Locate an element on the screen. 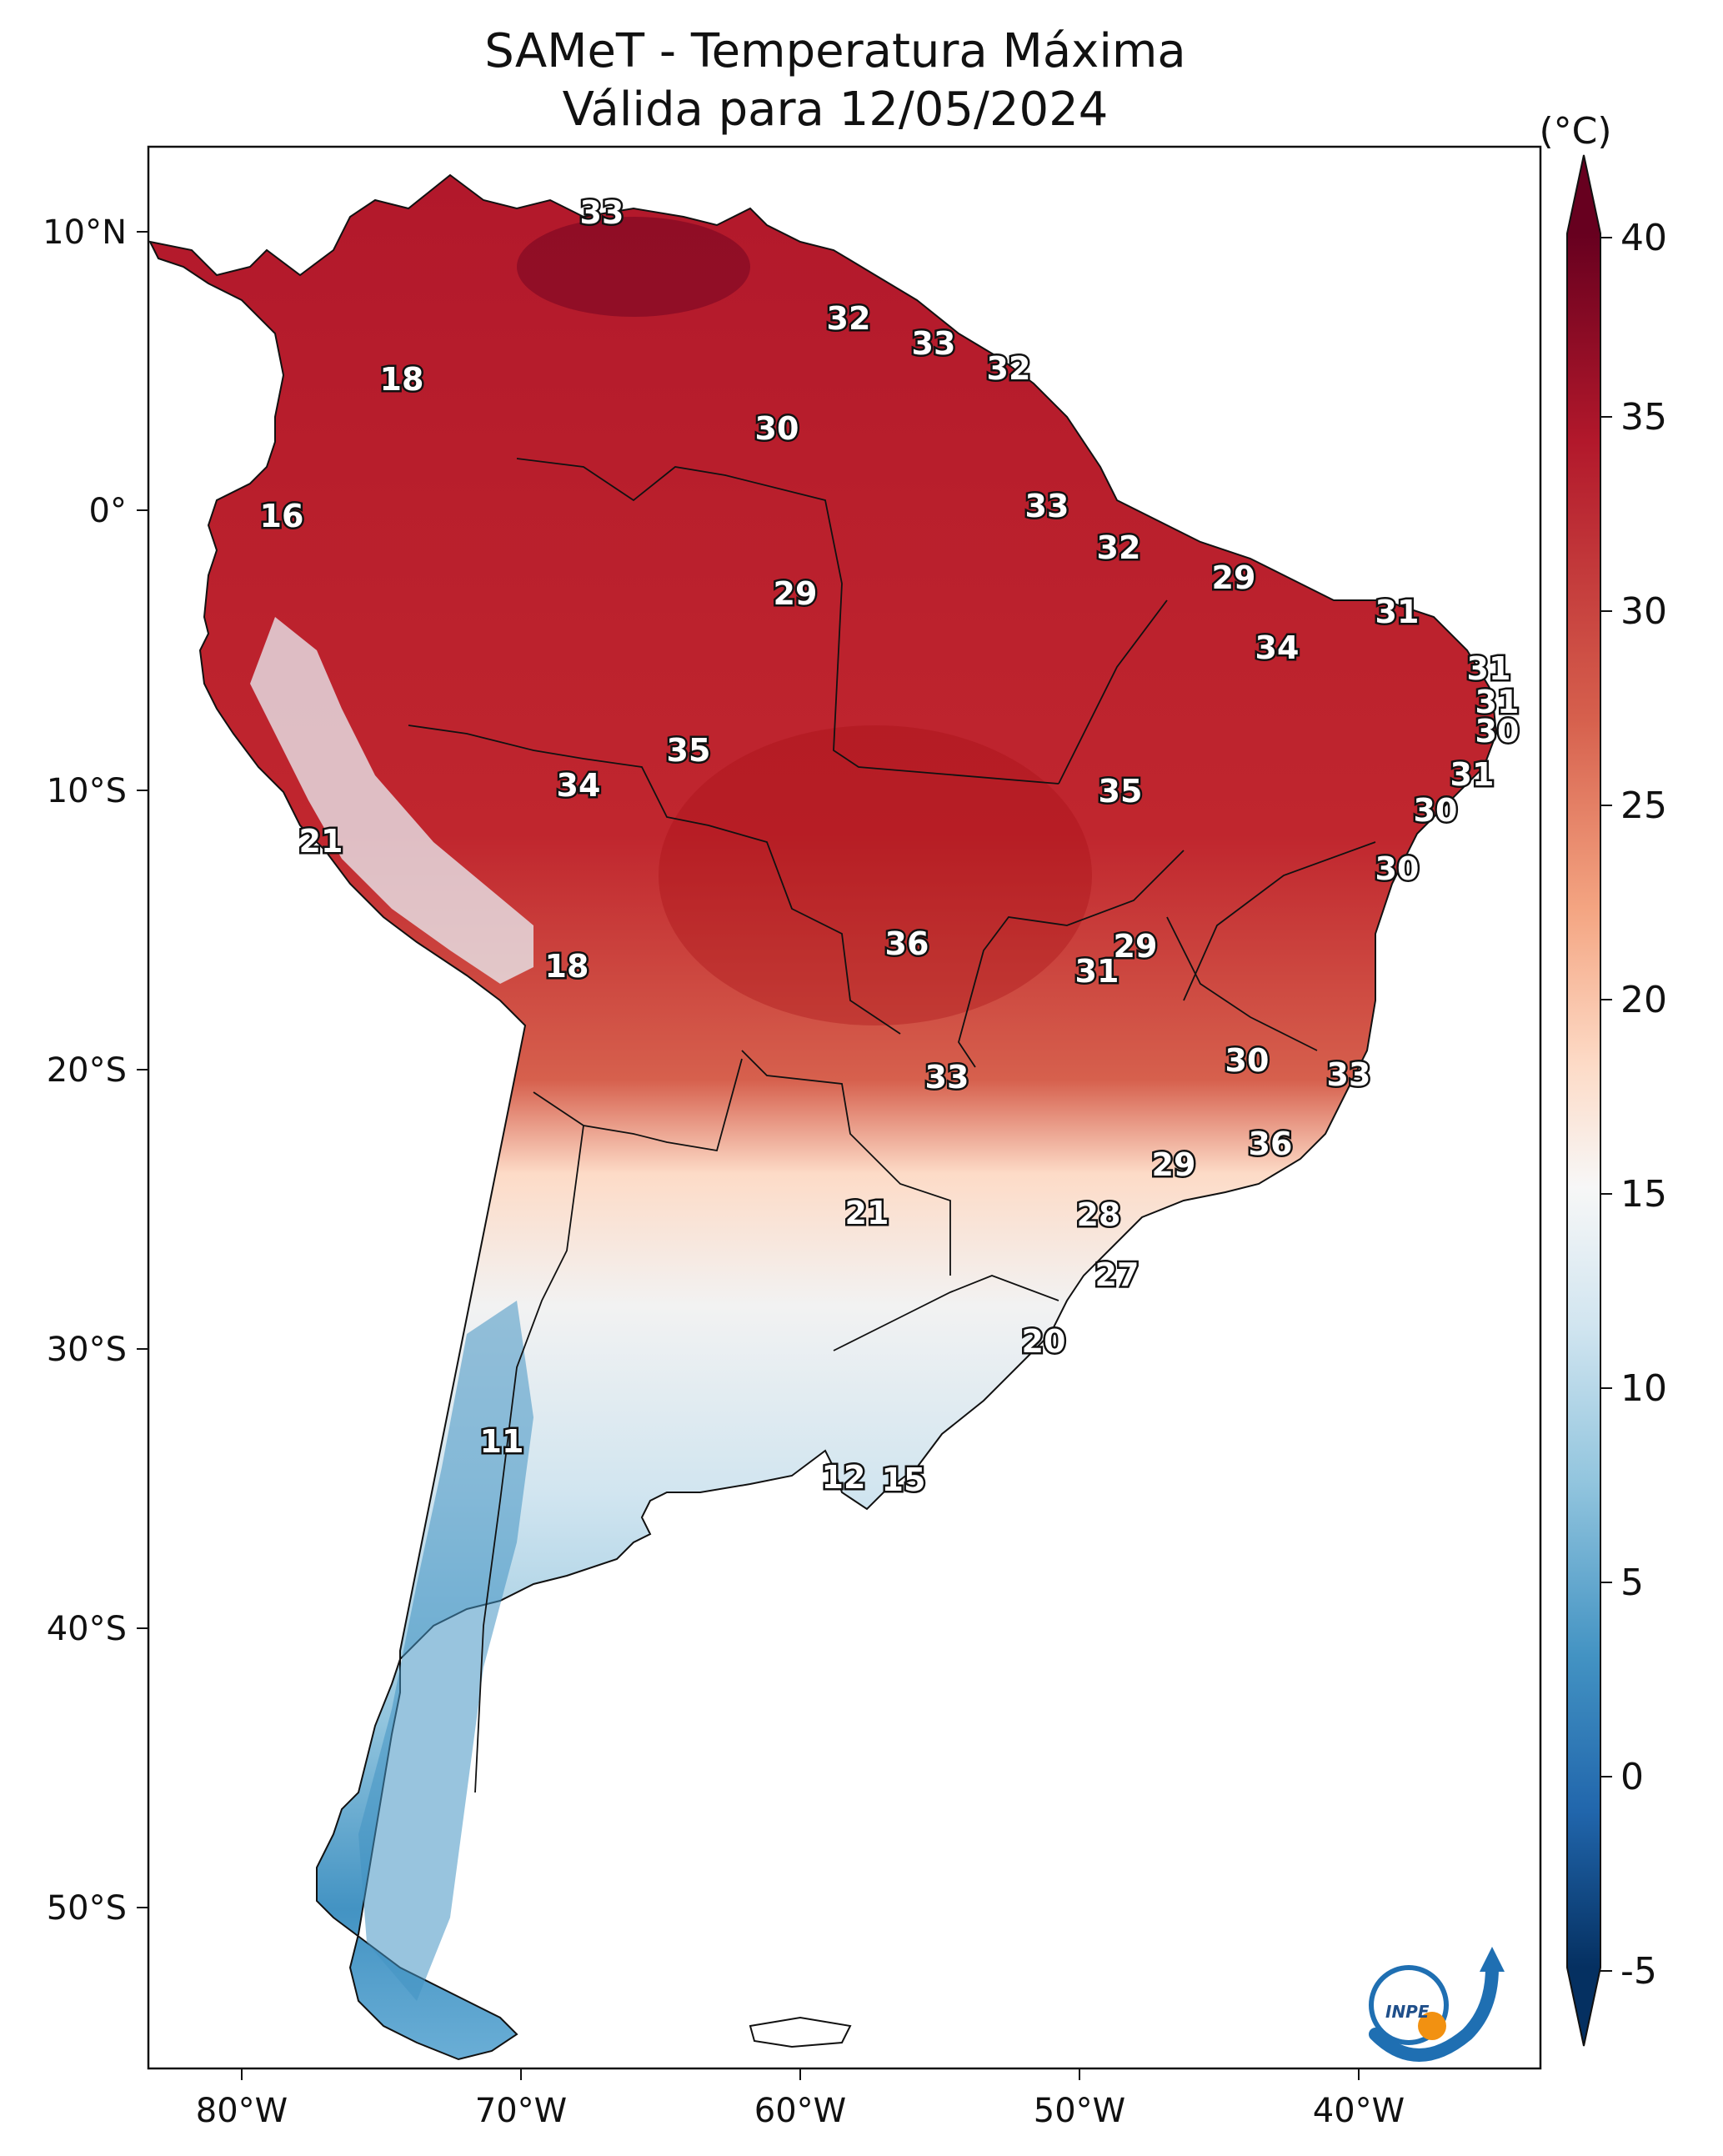 The width and height of the screenshot is (1723, 2156). falkland-islands is located at coordinates (800, 2032).